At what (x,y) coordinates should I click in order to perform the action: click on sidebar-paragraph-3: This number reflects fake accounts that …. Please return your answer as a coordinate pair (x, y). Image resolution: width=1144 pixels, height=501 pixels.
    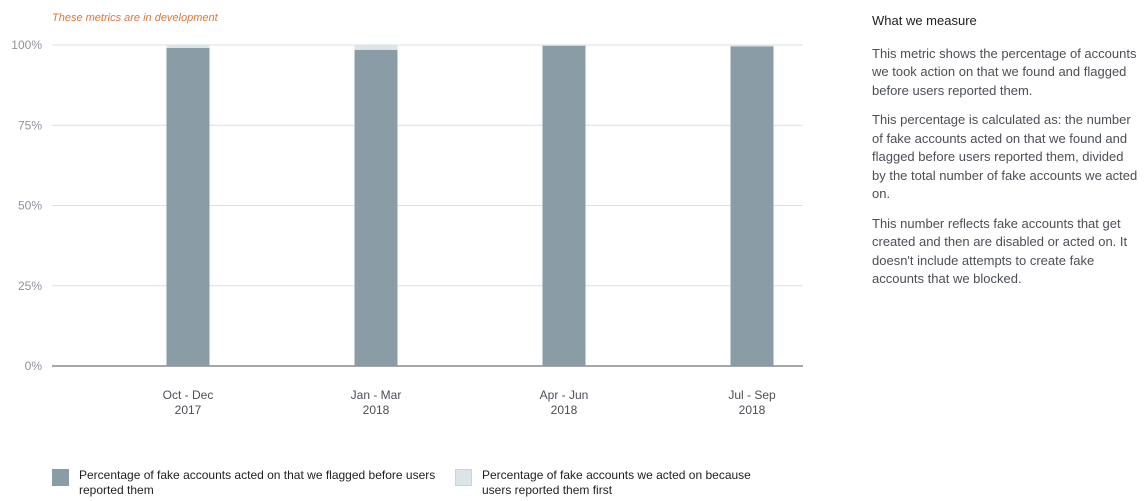
    Looking at the image, I should click on (1000, 251).